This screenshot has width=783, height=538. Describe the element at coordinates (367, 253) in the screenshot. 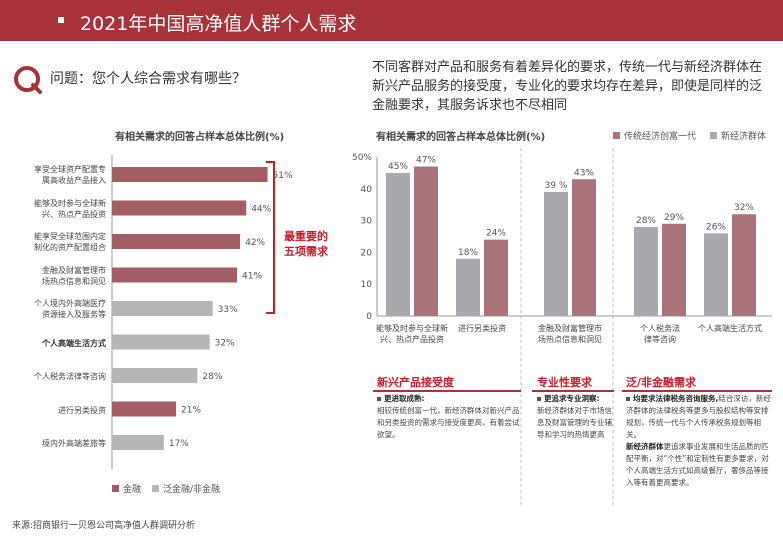

I see `right-y-tick: 20` at that location.